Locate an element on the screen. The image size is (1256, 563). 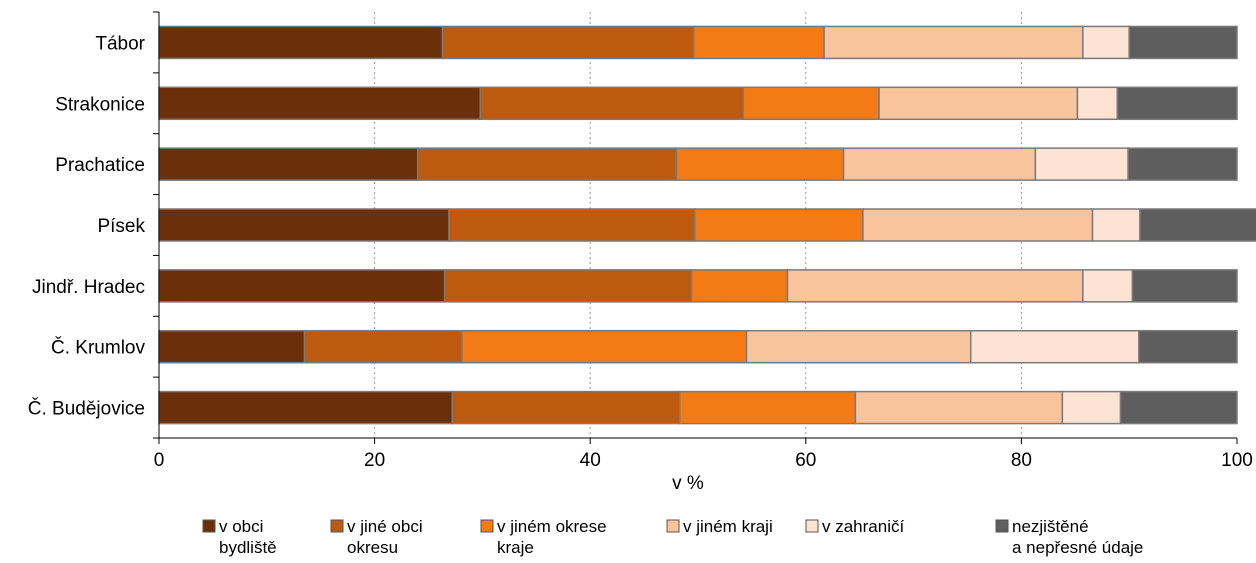
legend-label: bydliště is located at coordinates (248, 547).